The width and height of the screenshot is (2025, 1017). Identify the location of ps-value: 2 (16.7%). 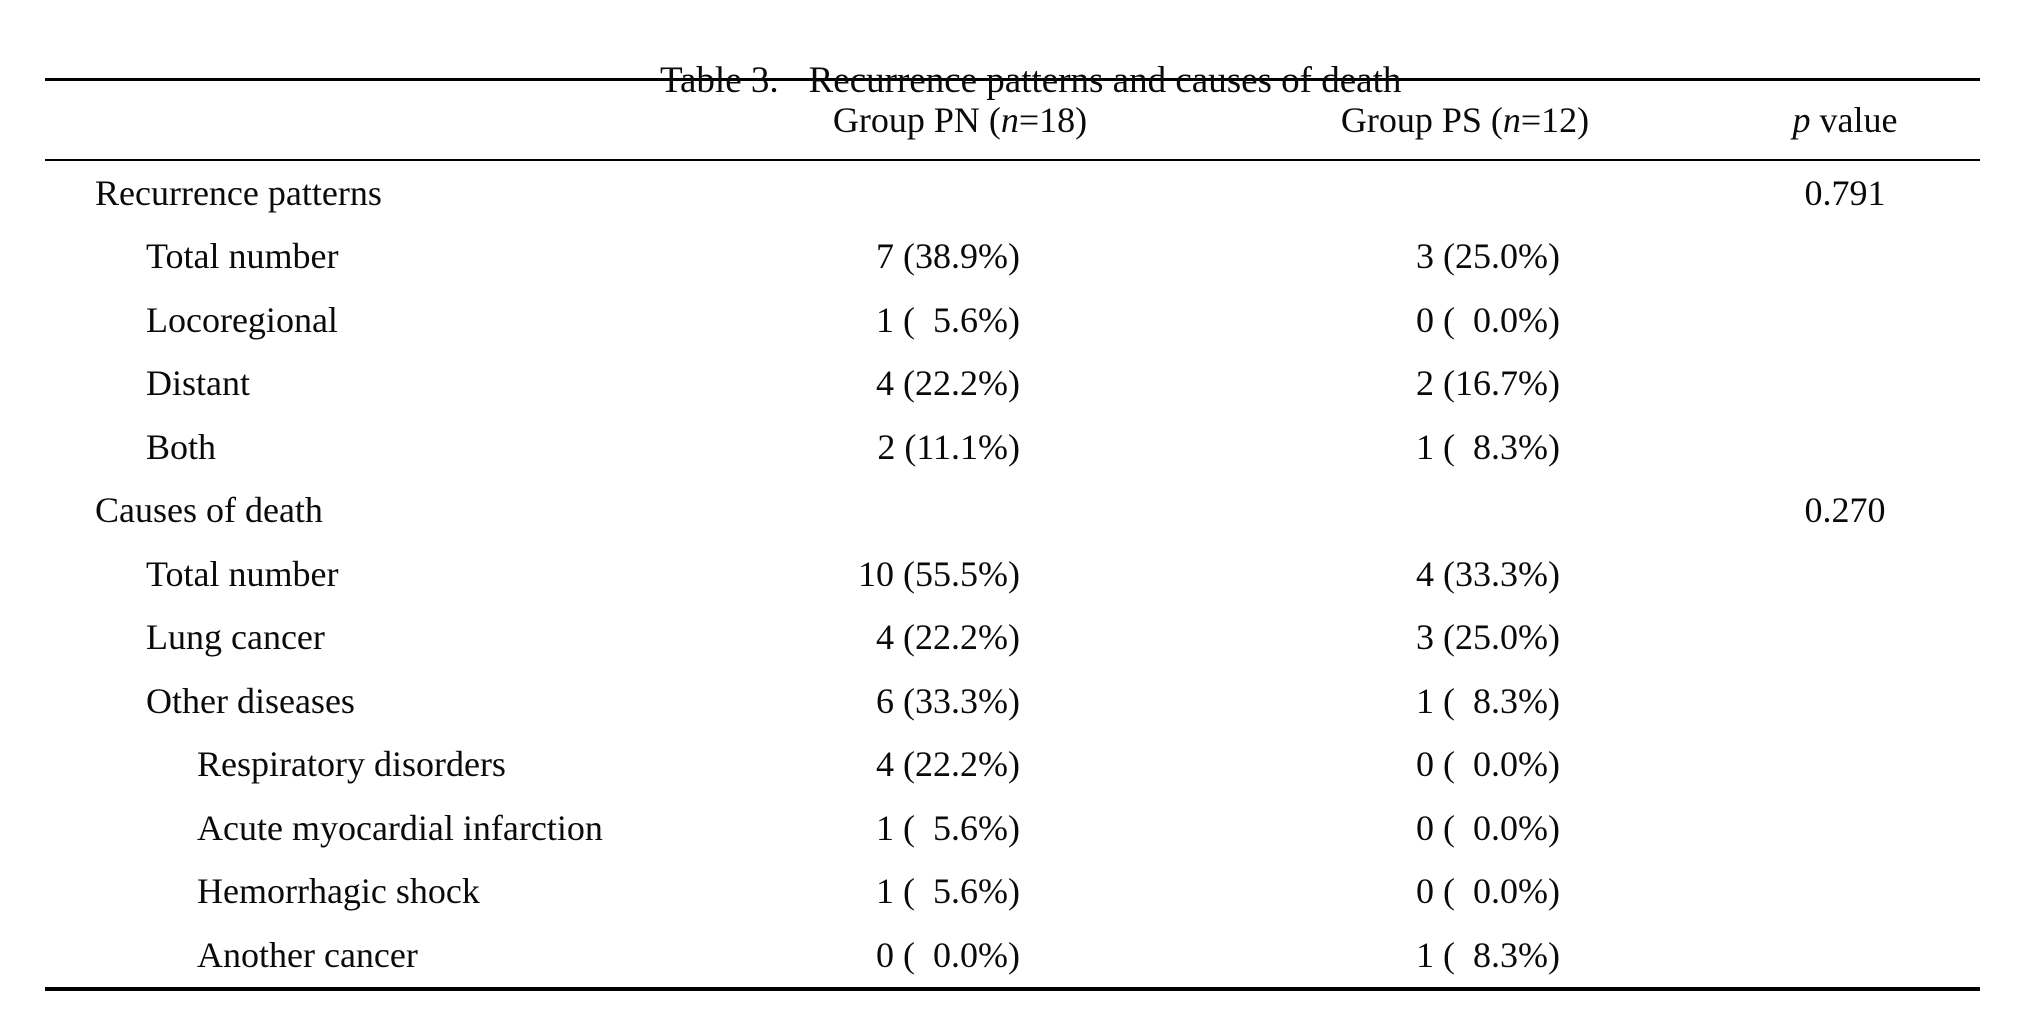
(1488, 383).